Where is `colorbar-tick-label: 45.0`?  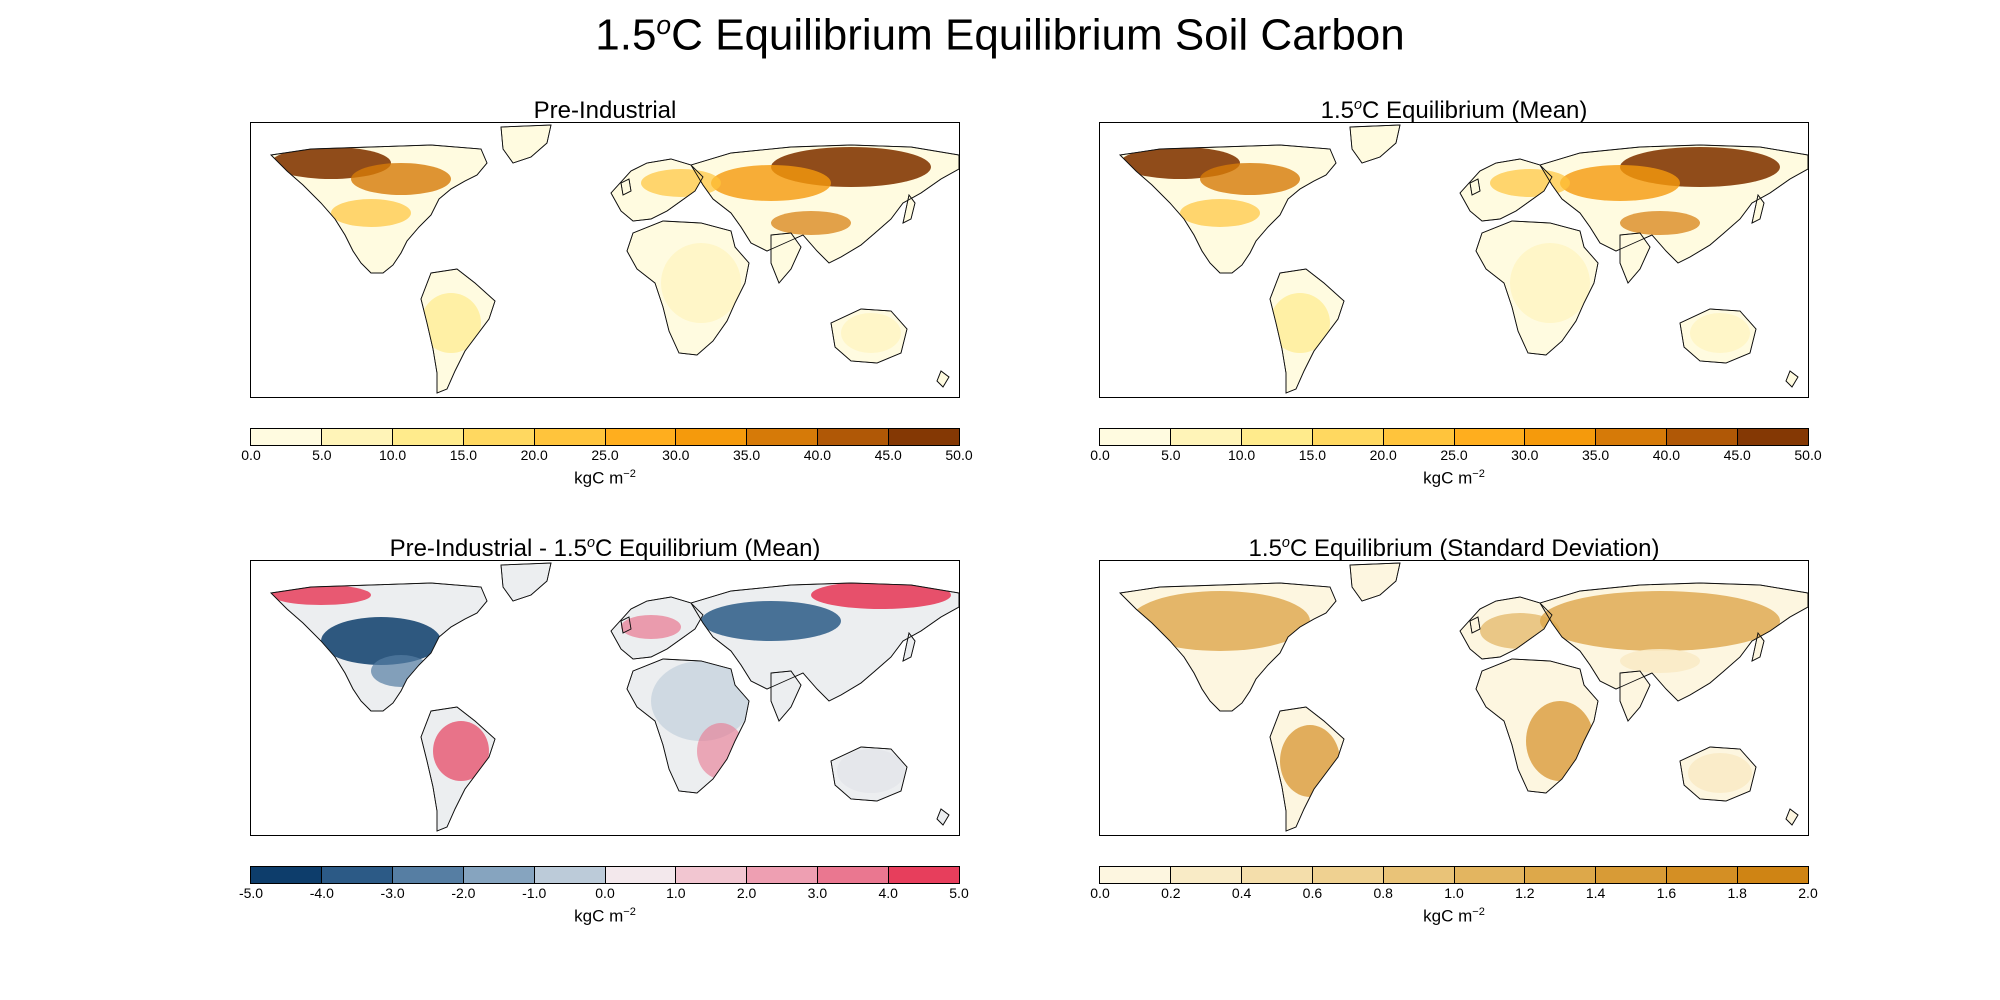 colorbar-tick-label: 45.0 is located at coordinates (1737, 455).